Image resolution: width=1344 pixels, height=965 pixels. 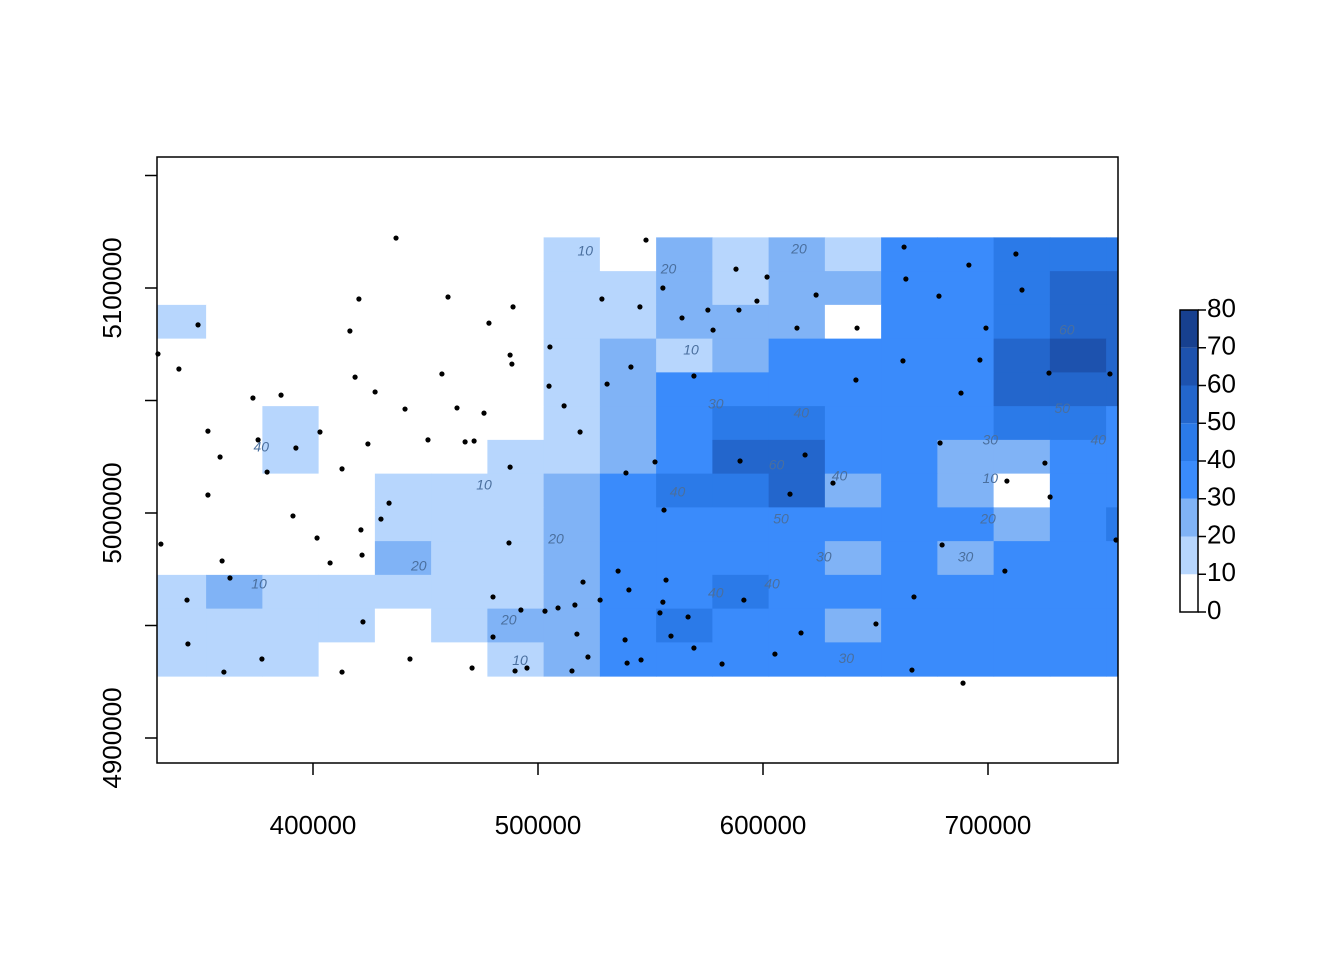 What do you see at coordinates (988, 825) in the screenshot?
I see `x-tick-label: 700000` at bounding box center [988, 825].